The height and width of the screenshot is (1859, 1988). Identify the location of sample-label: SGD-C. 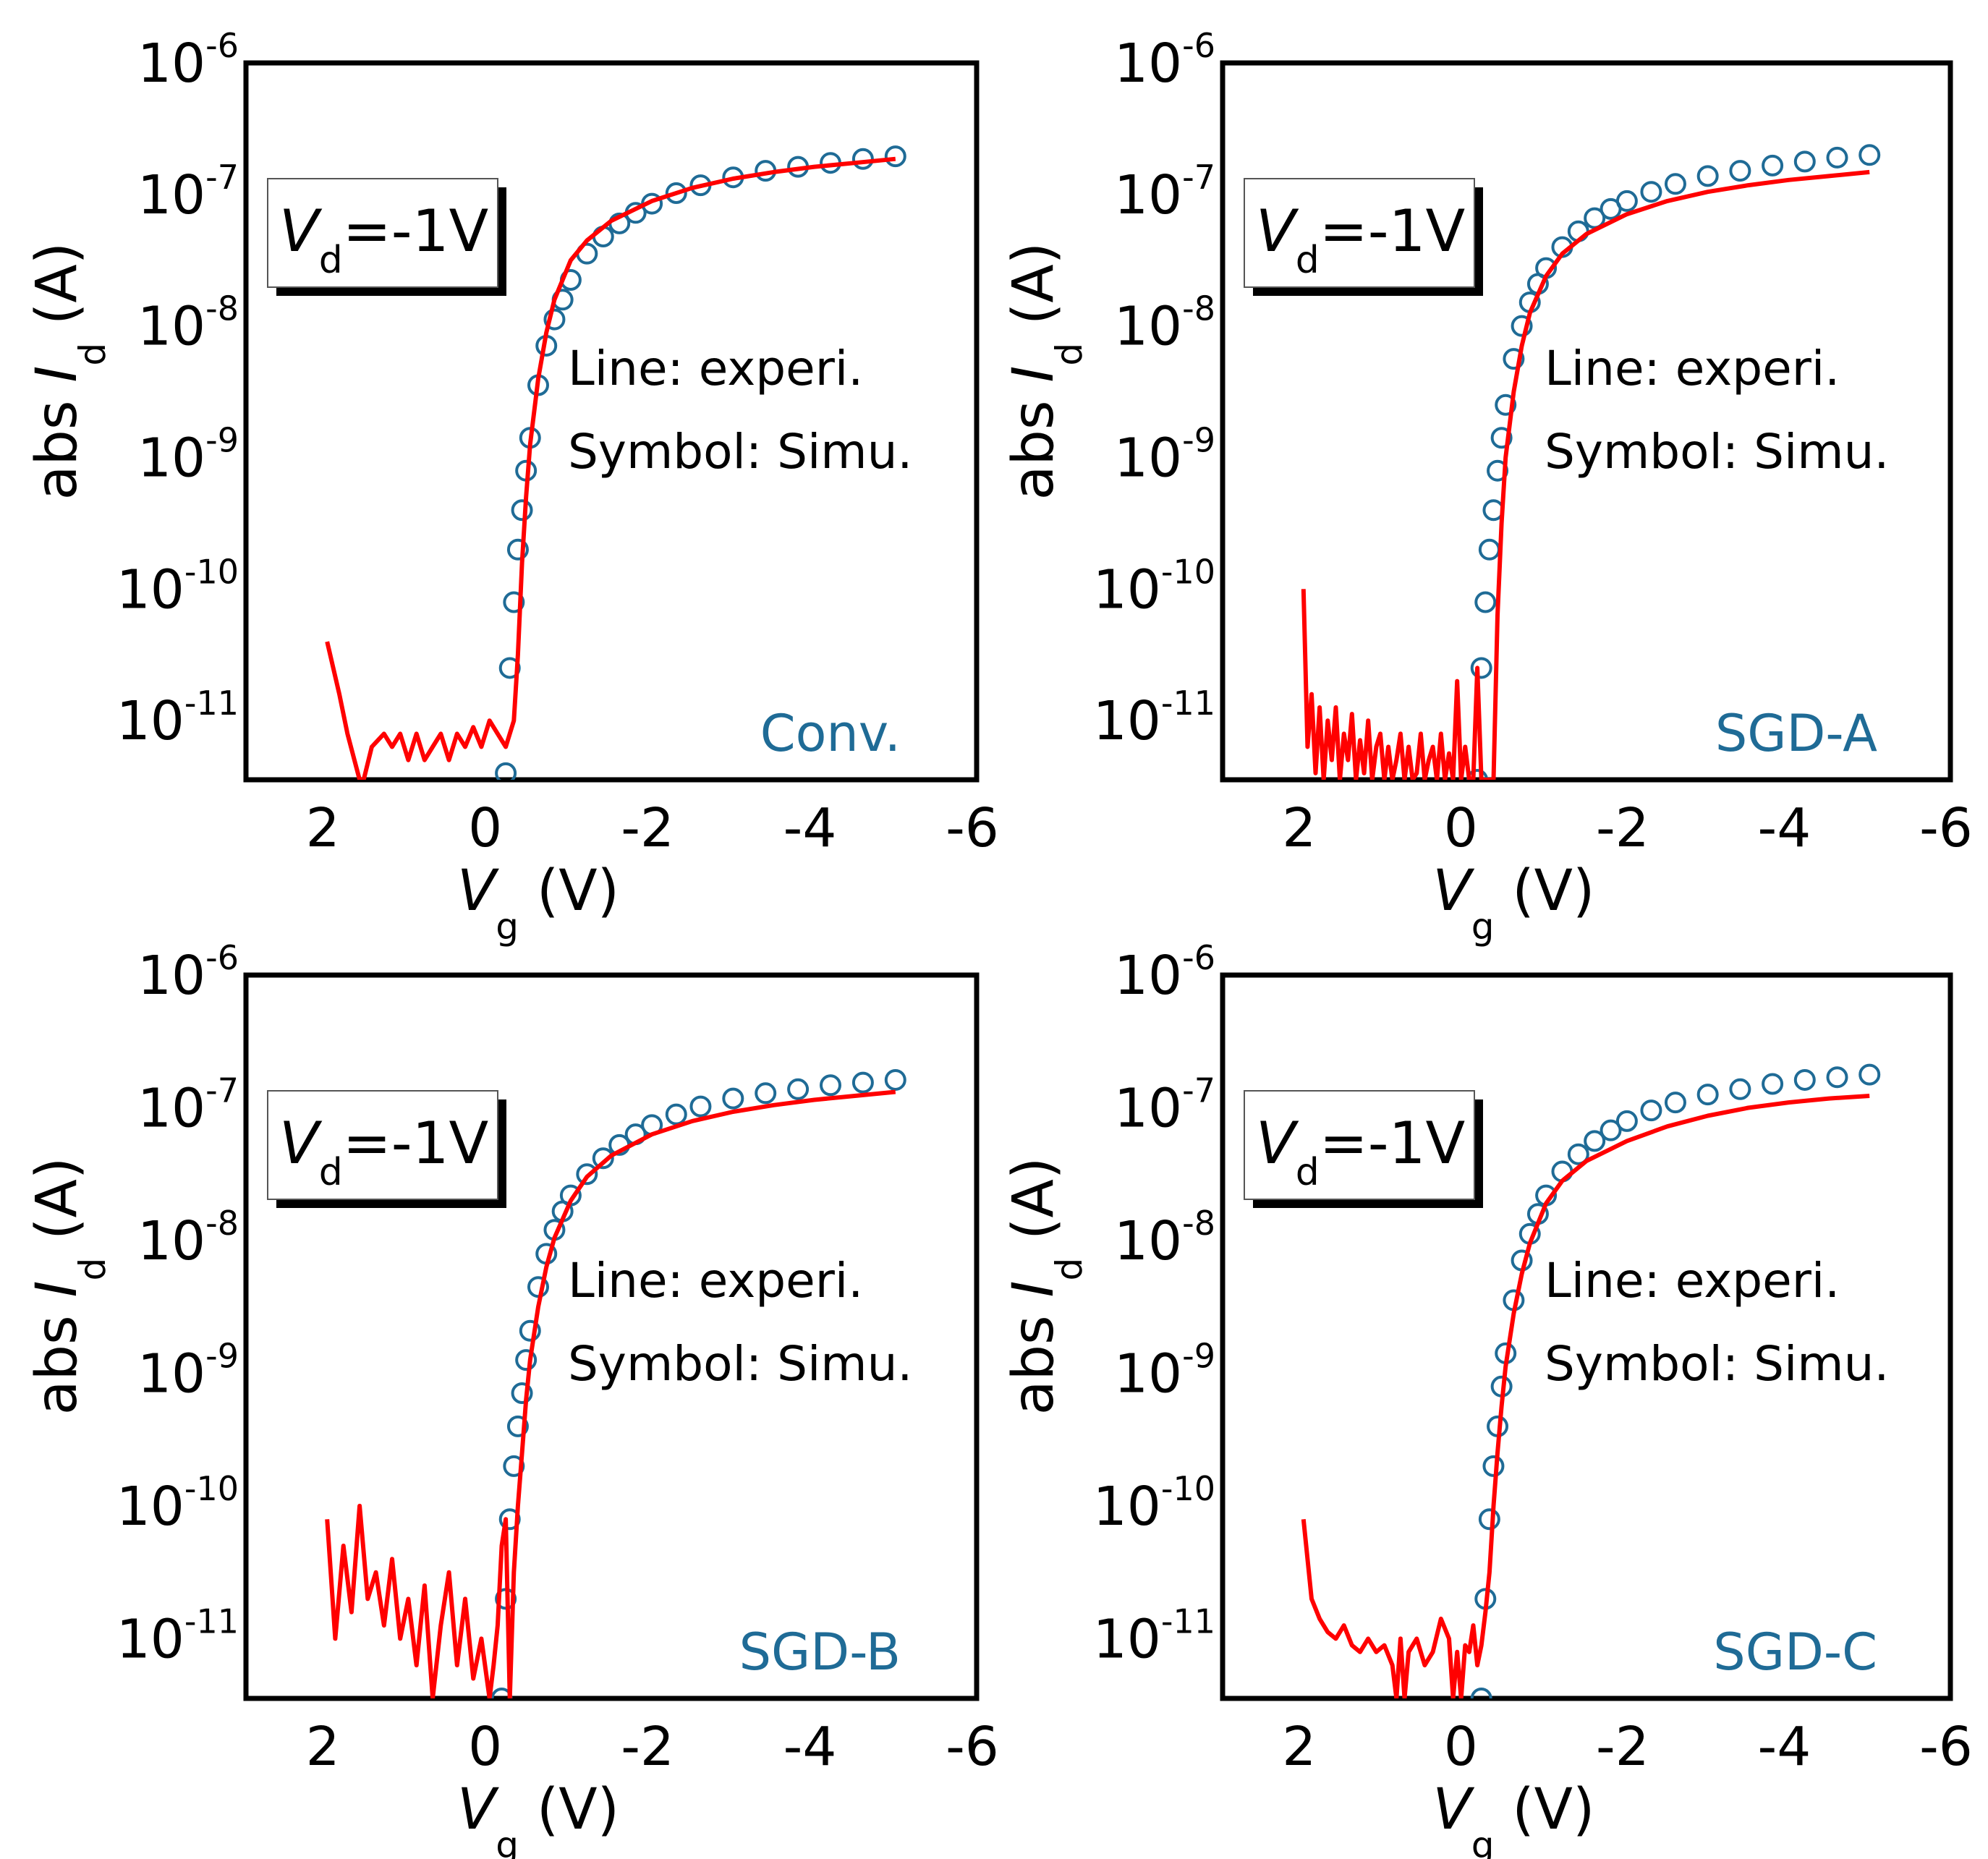
(1795, 1652).